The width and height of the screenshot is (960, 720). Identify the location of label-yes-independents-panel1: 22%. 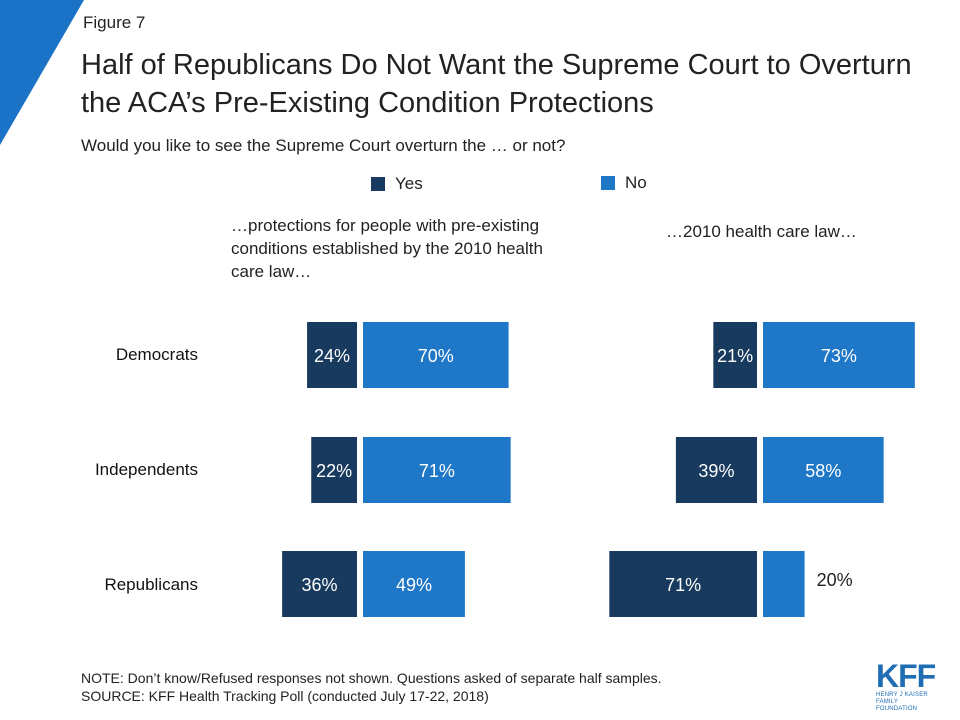
(334, 471).